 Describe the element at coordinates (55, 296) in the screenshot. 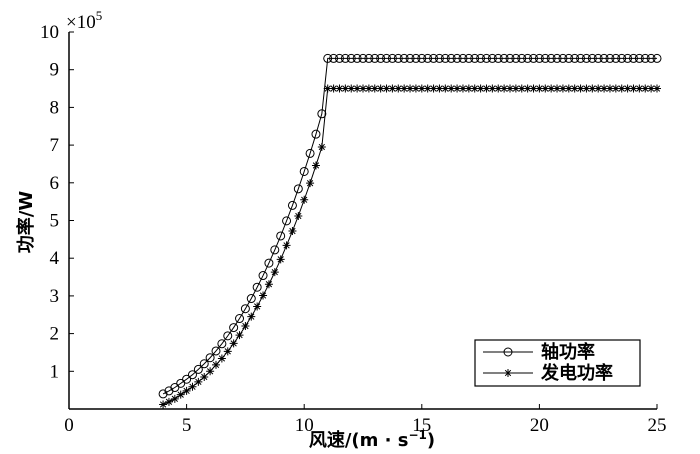

I see `y-tick-label: 3` at that location.